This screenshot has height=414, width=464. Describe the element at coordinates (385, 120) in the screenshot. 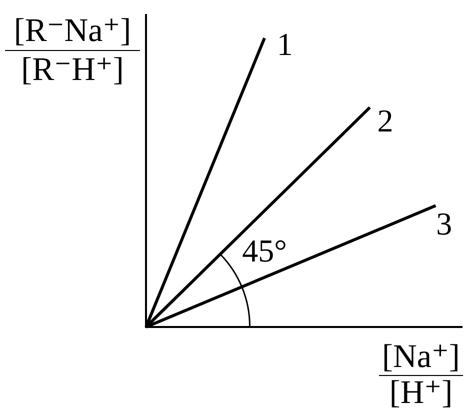

I see `series-label: 2` at that location.